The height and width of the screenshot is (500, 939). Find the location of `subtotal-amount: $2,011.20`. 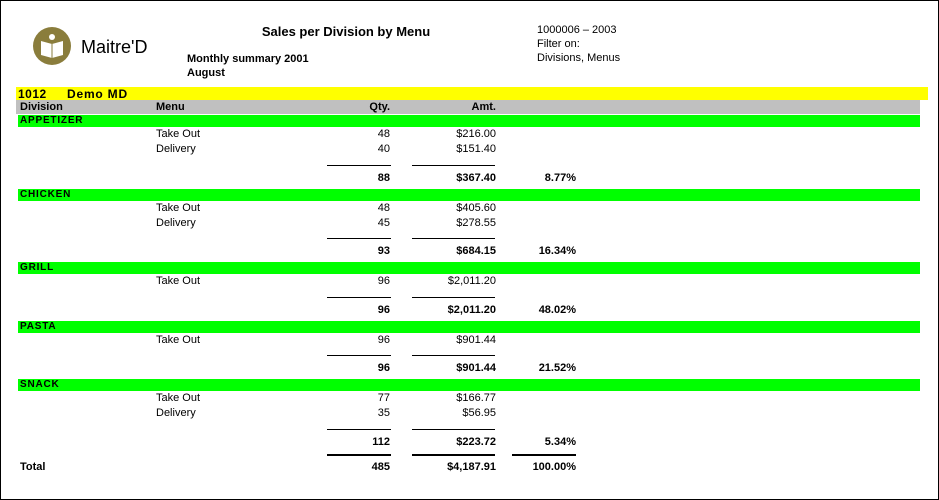

subtotal-amount: $2,011.20 is located at coordinates (471, 309).